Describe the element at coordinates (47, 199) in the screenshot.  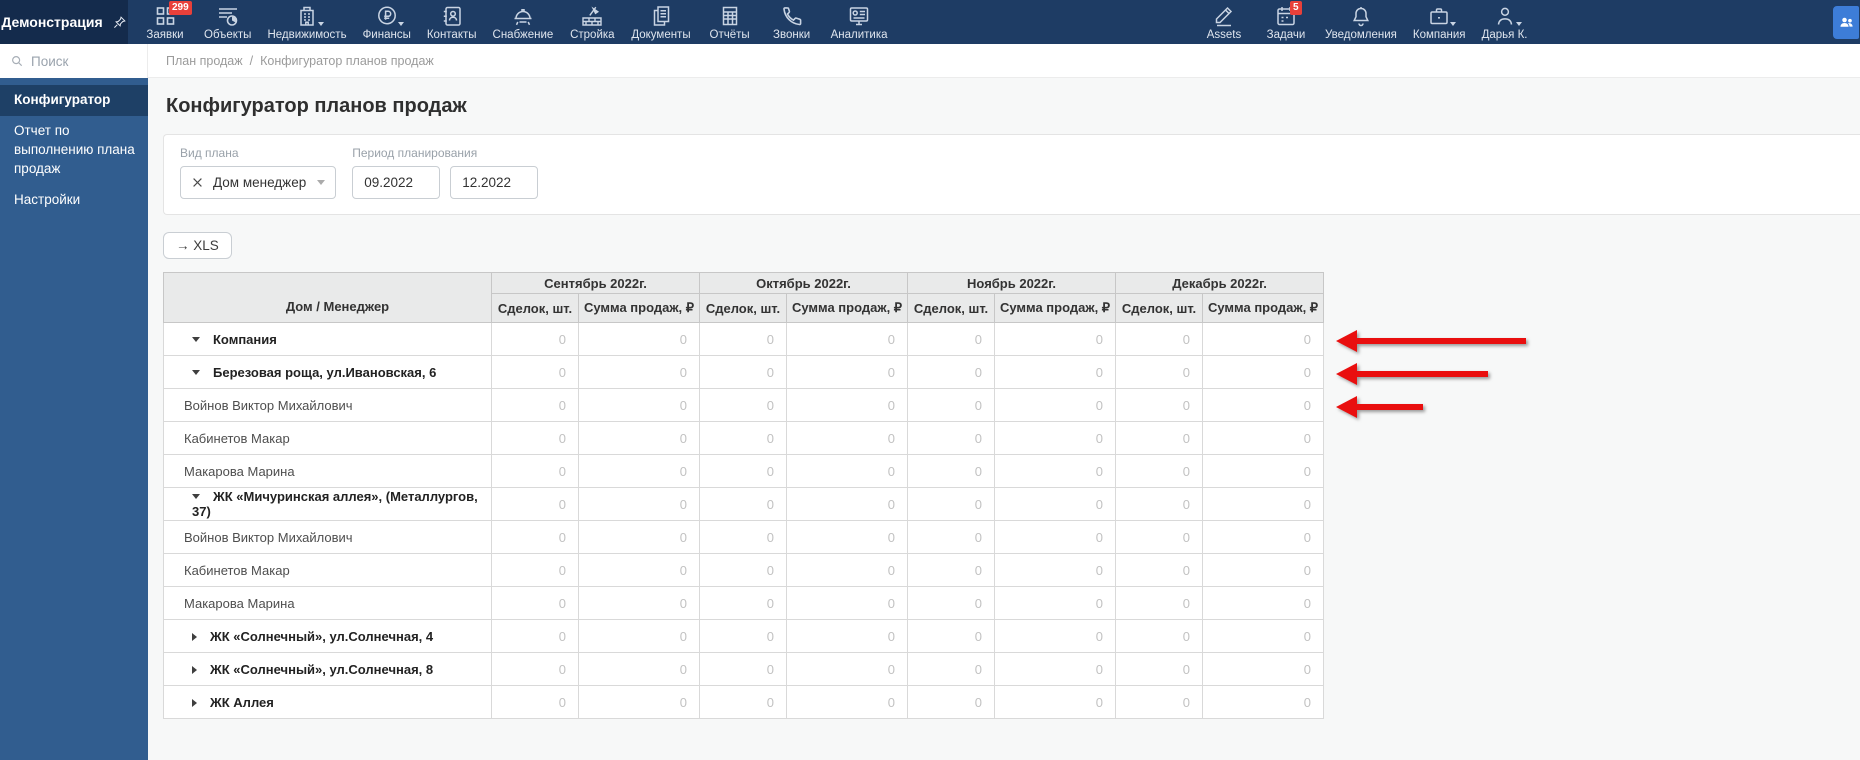
I see `sidebar-item-settings: Настройки` at that location.